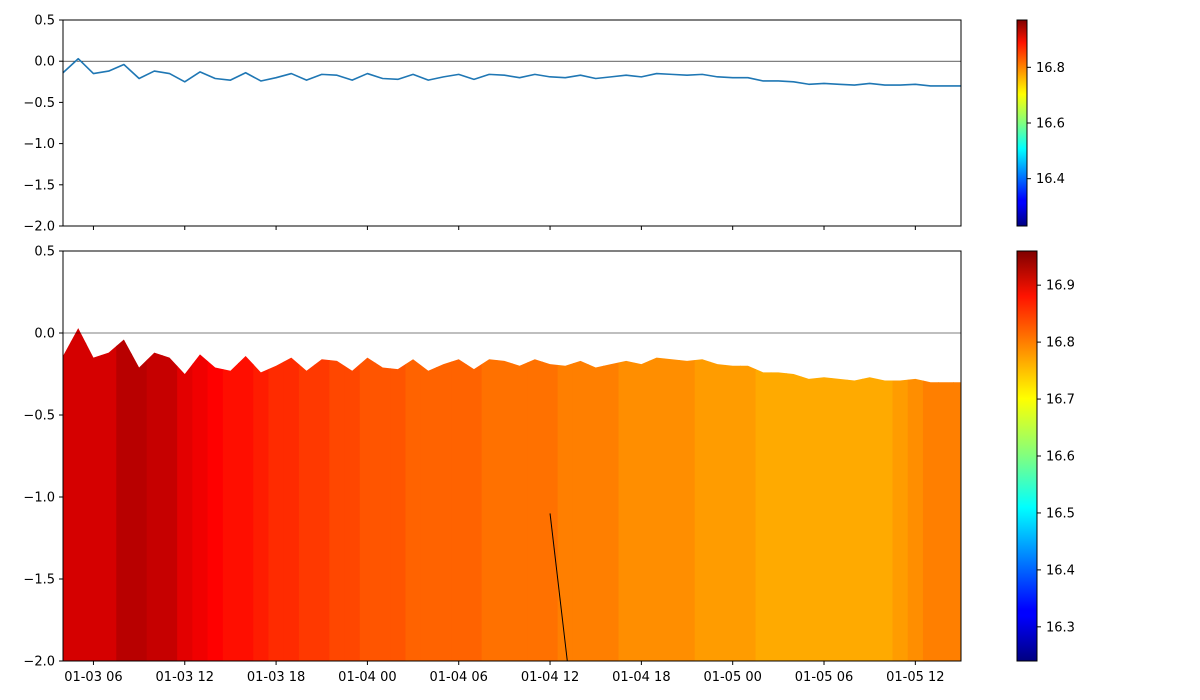  I want to click on x-tick-label: 01-04 00, so click(367, 677).